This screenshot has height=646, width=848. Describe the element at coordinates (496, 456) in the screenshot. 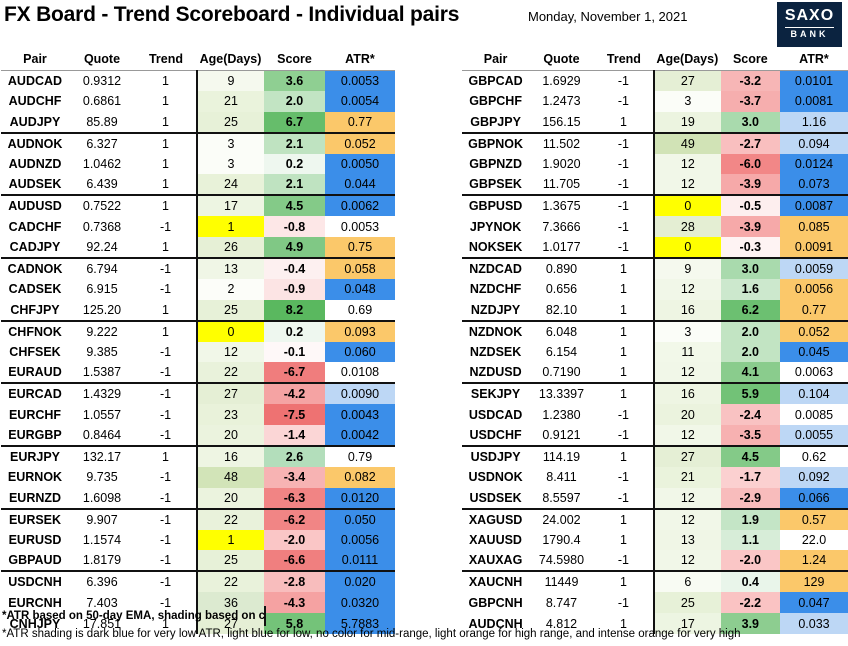

I see `pair-cell: USDJPY` at that location.